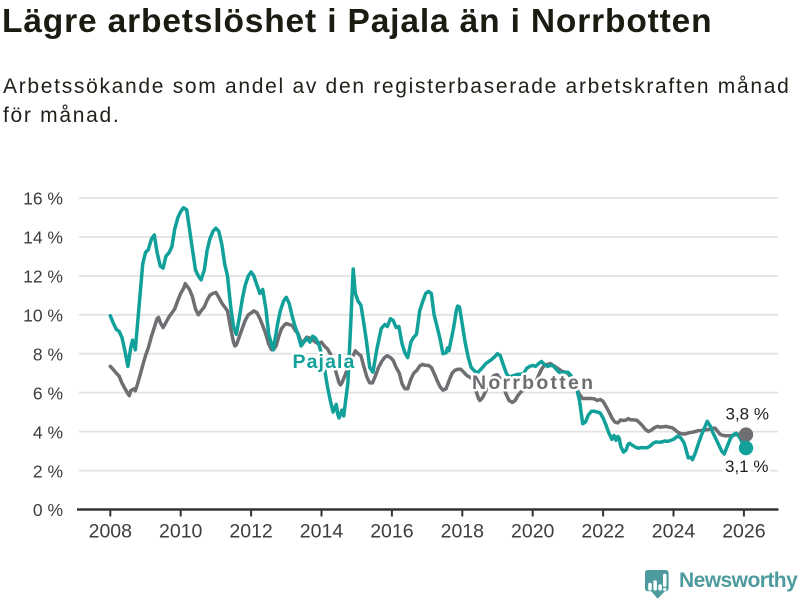  Describe the element at coordinates (43, 277) in the screenshot. I see `svg-text: 12 %` at that location.